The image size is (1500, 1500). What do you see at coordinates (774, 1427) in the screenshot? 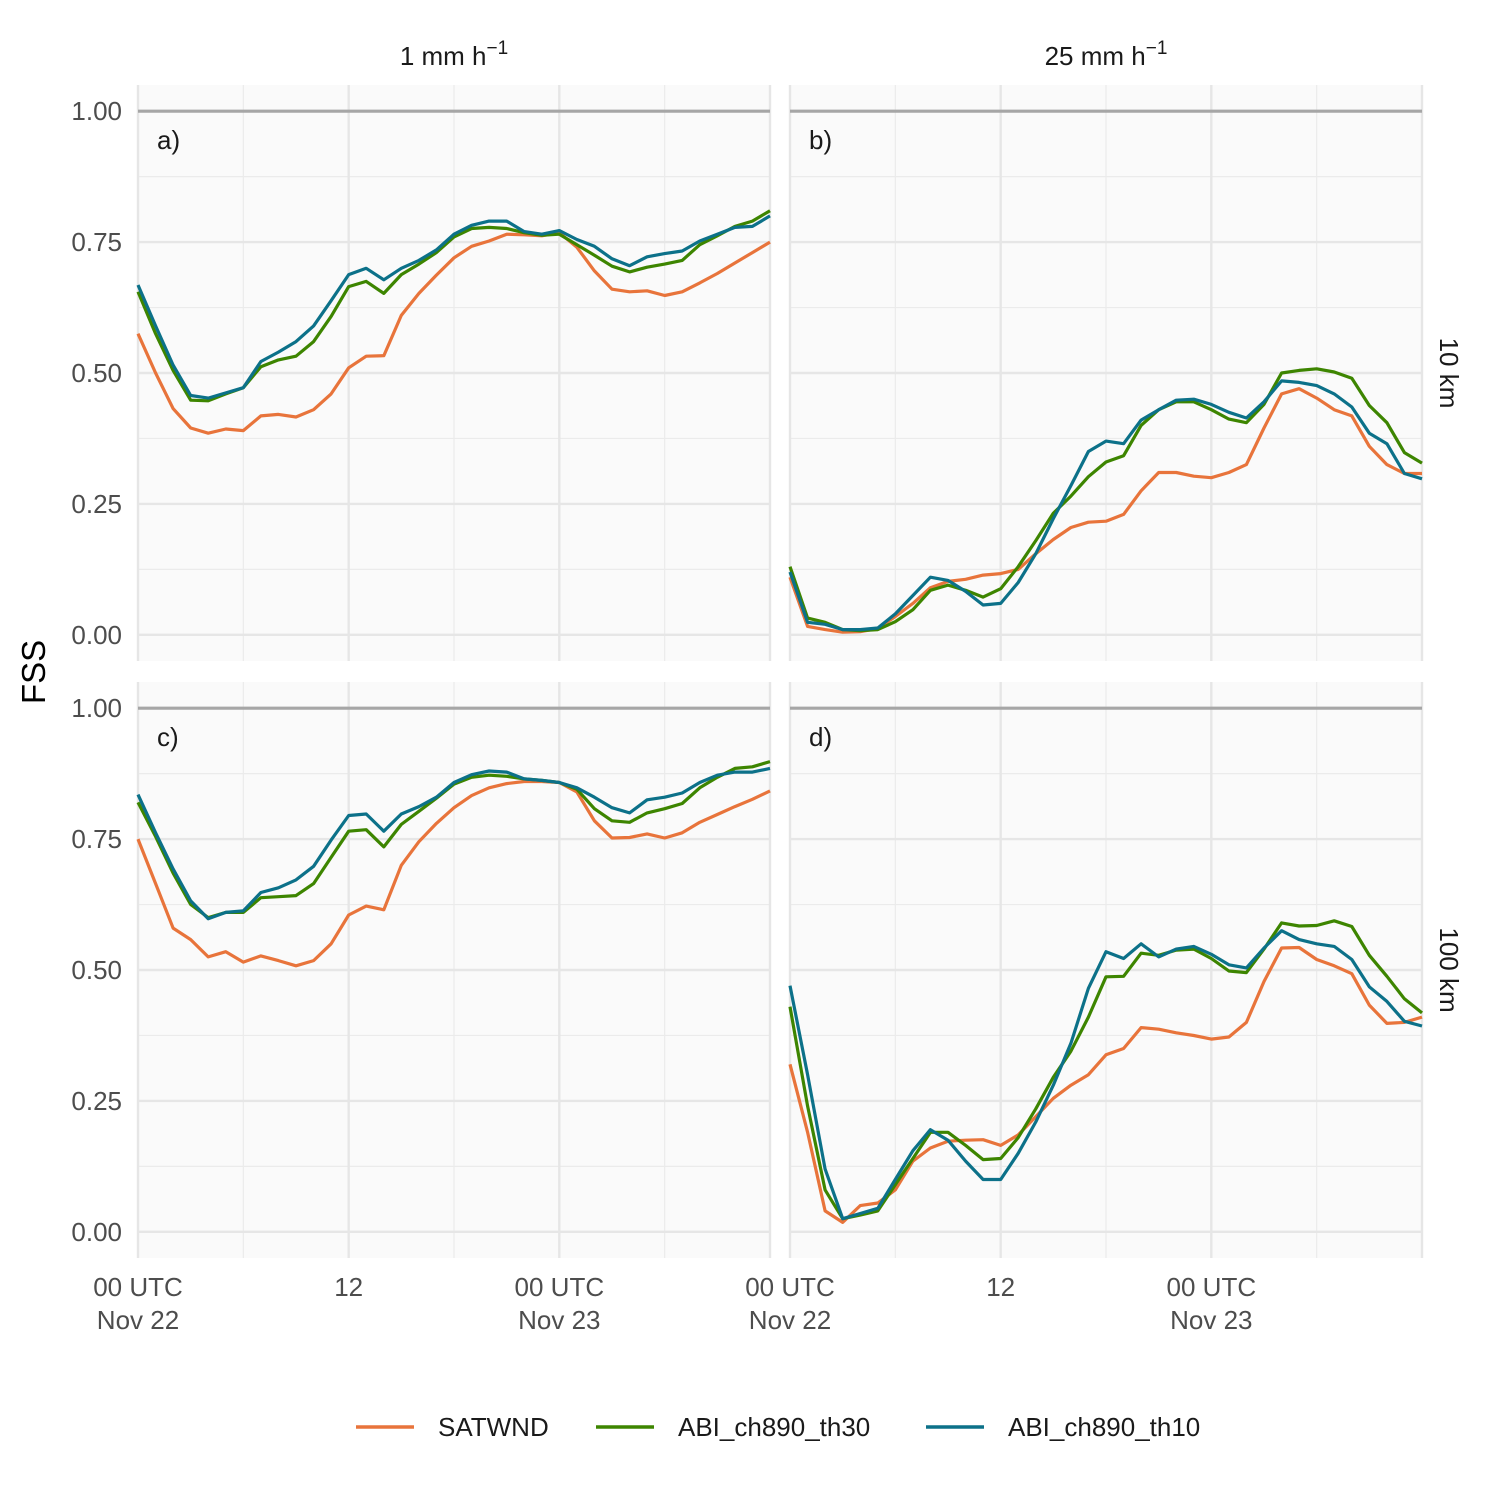
I see `legend-label: ABI_ch890_th30` at bounding box center [774, 1427].